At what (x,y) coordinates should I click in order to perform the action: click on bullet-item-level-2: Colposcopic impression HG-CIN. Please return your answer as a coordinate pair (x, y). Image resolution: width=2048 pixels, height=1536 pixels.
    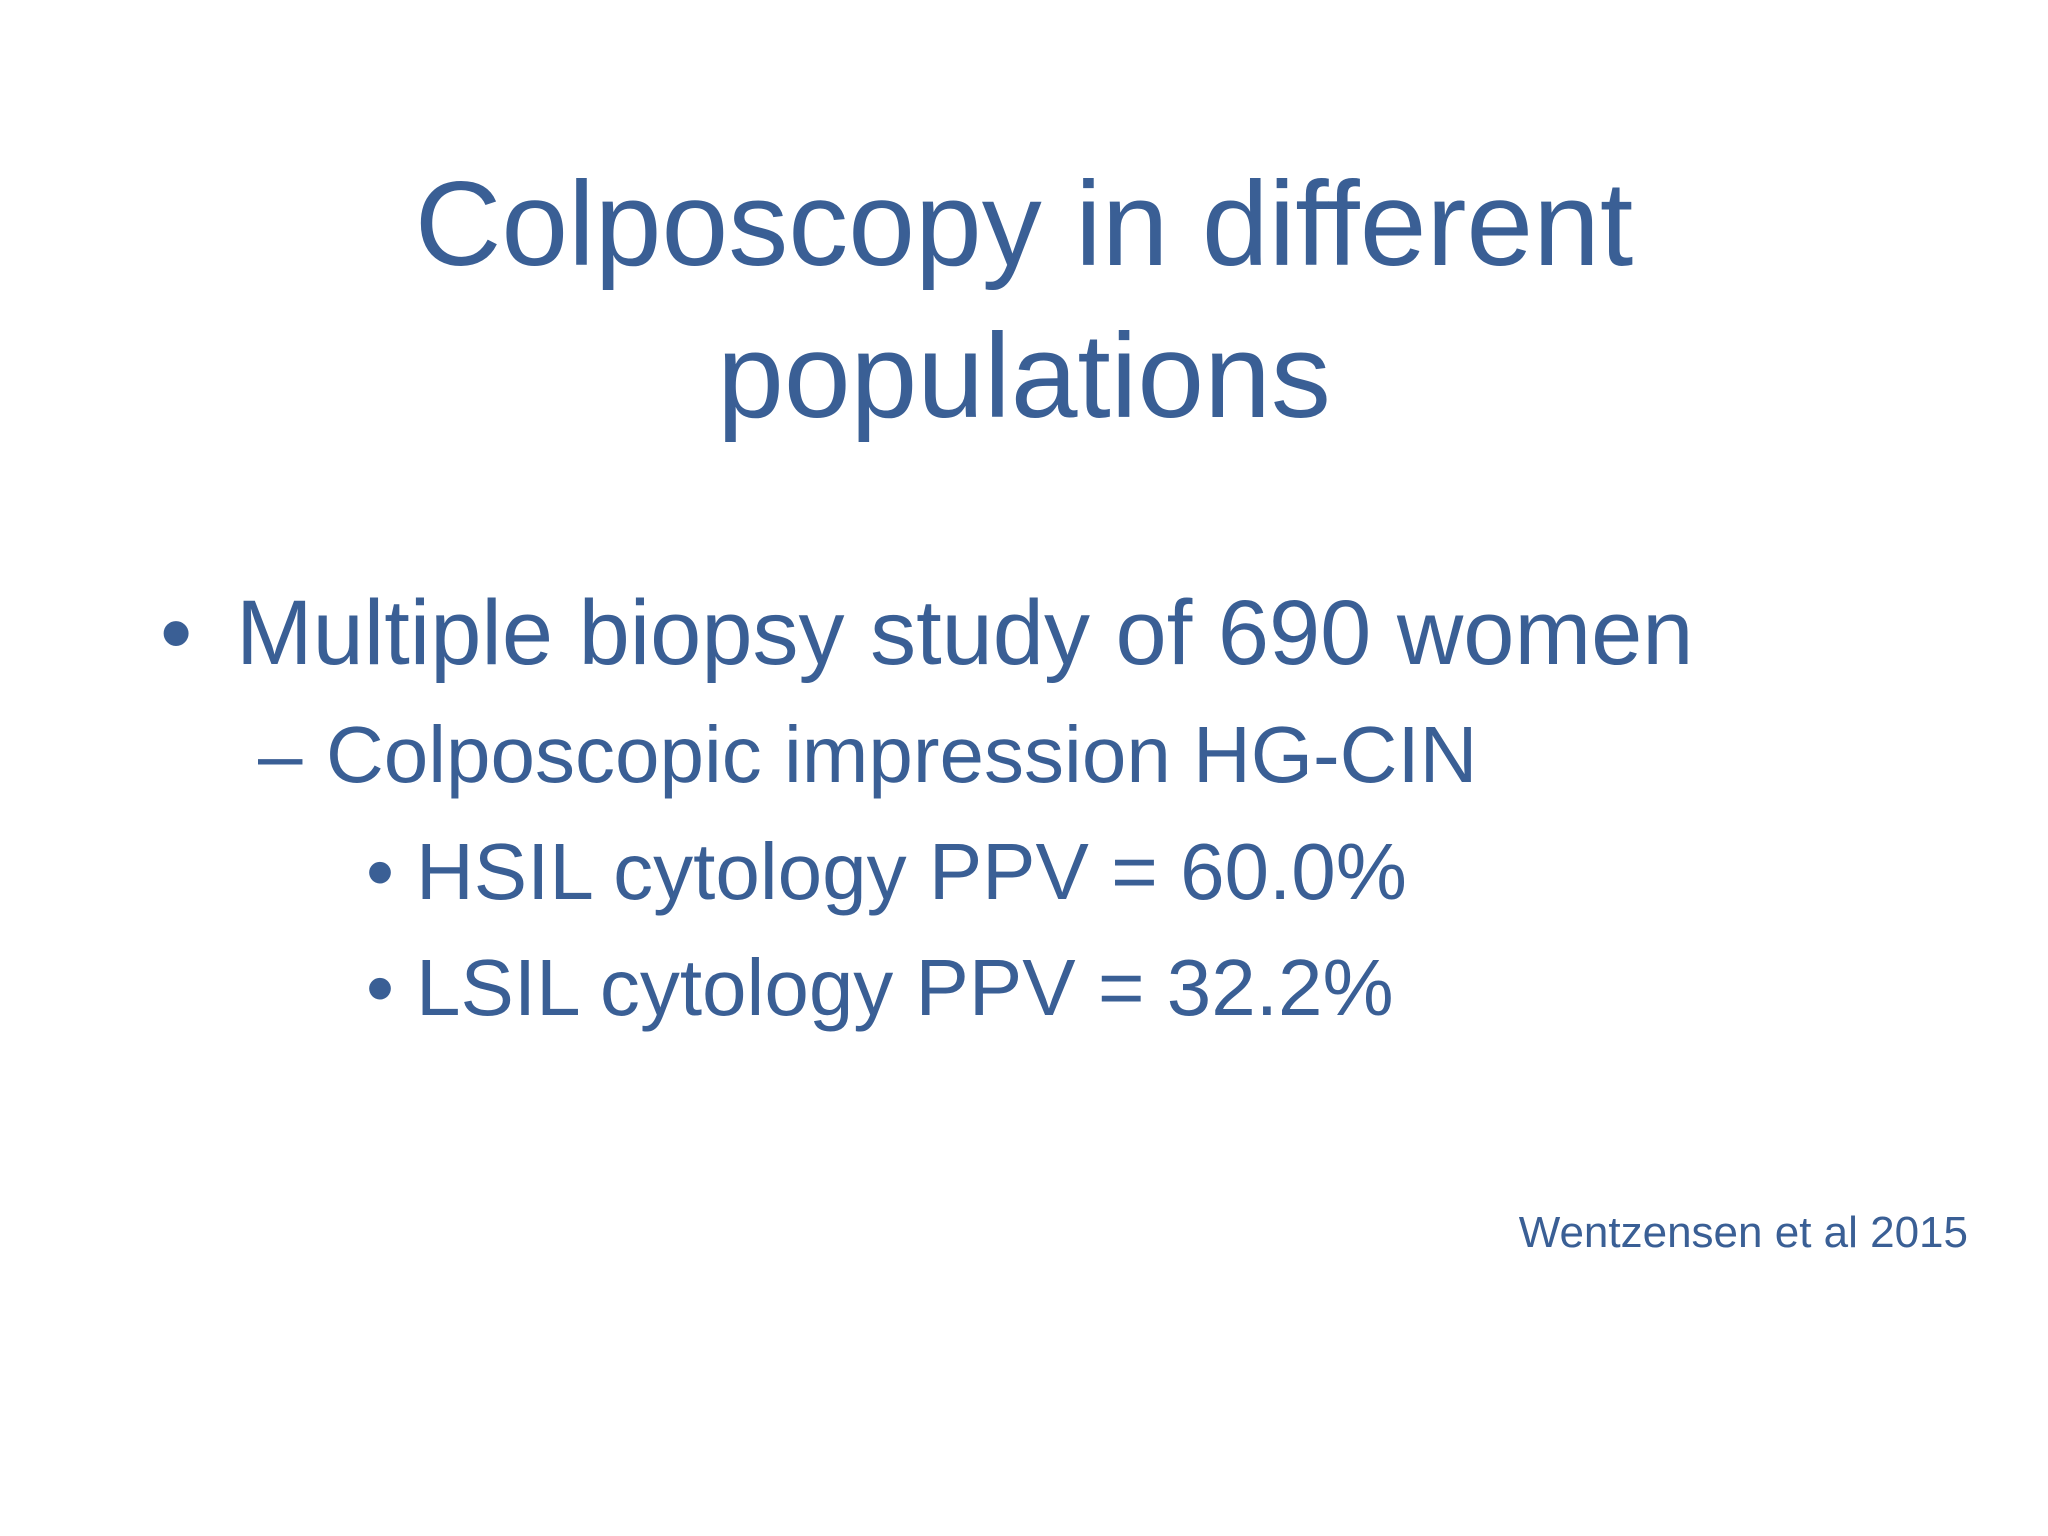
    Looking at the image, I should click on (902, 754).